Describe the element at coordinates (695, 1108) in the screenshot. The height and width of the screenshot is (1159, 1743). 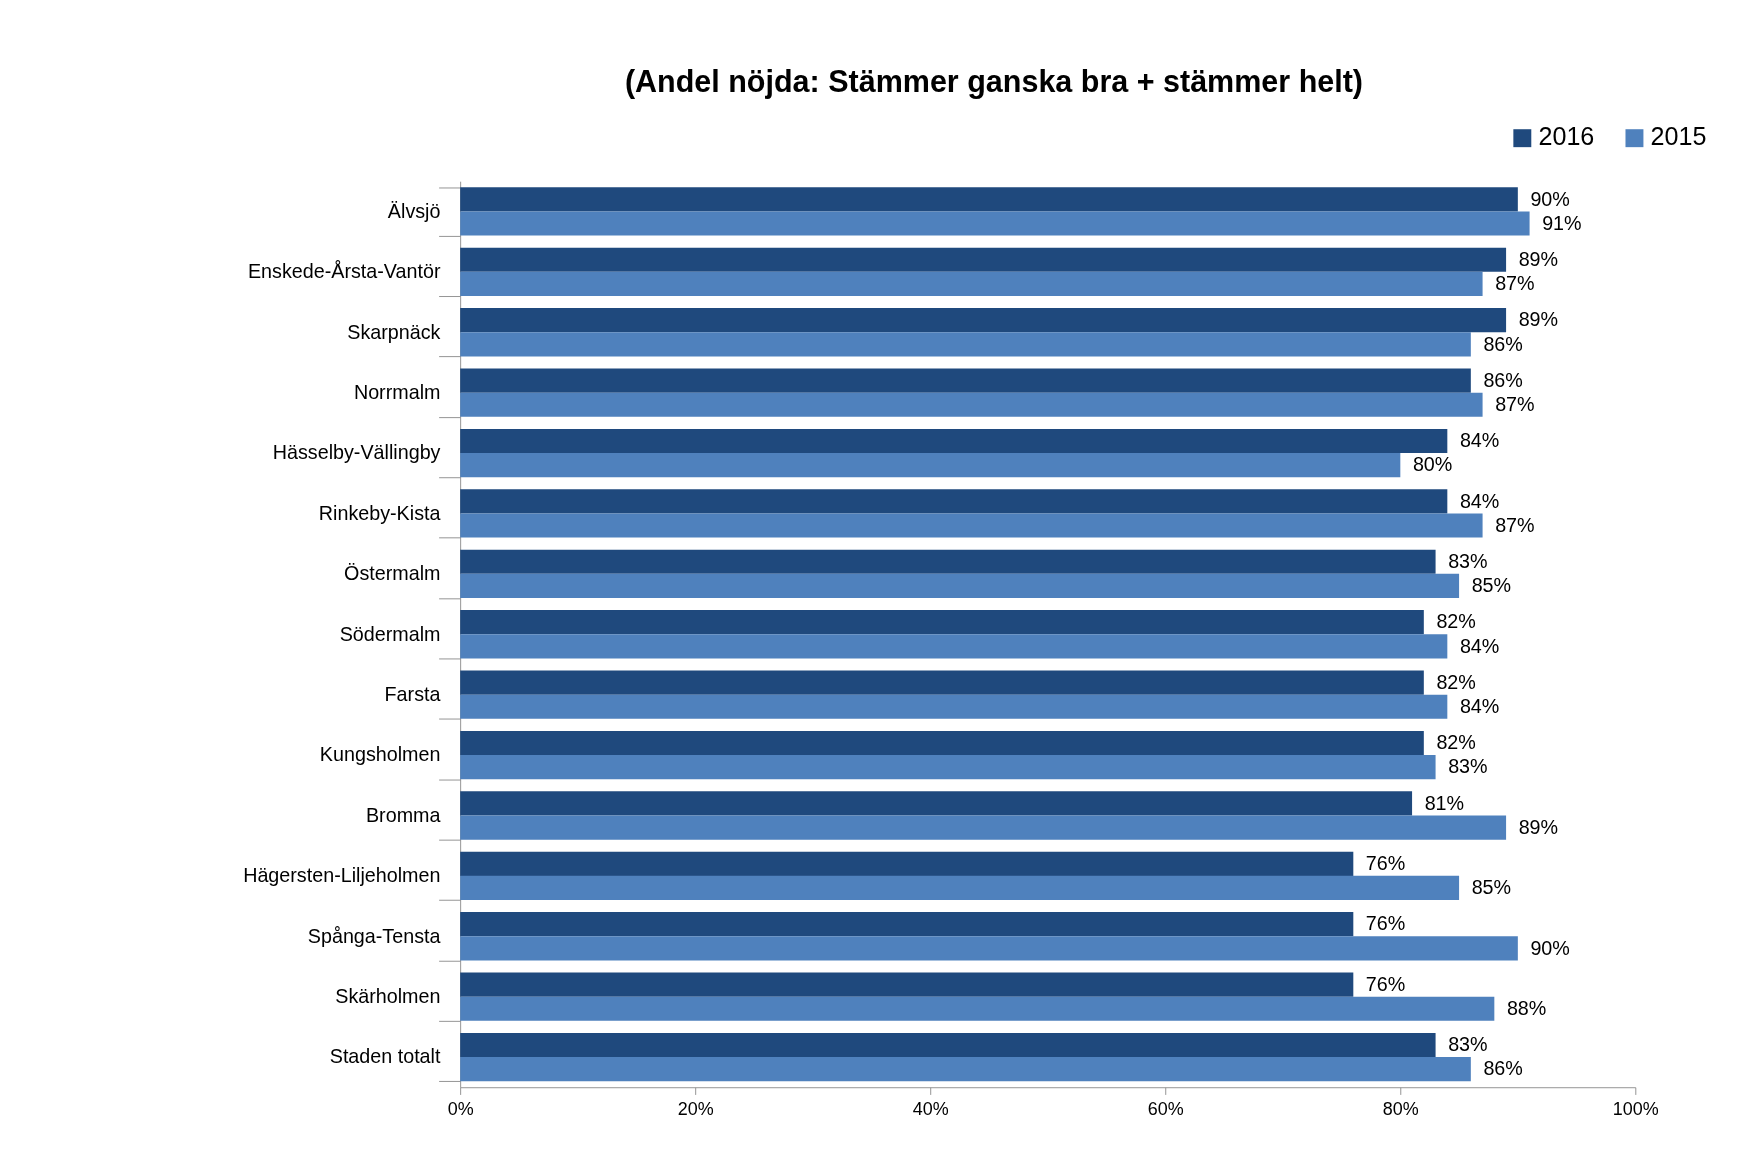
I see `x-tick-label: 20%` at that location.